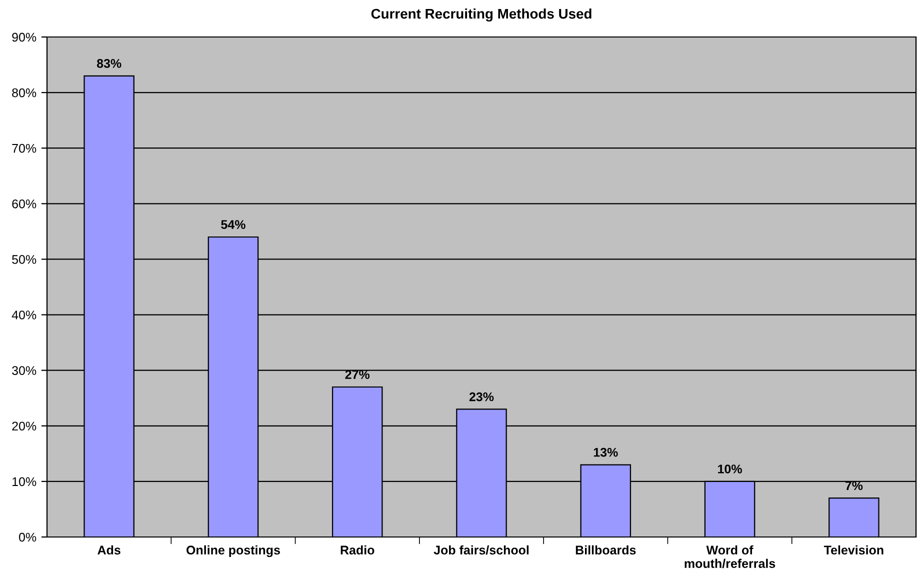 Image resolution: width=917 pixels, height=582 pixels. What do you see at coordinates (24, 481) in the screenshot?
I see `y-tick-label: 10%` at bounding box center [24, 481].